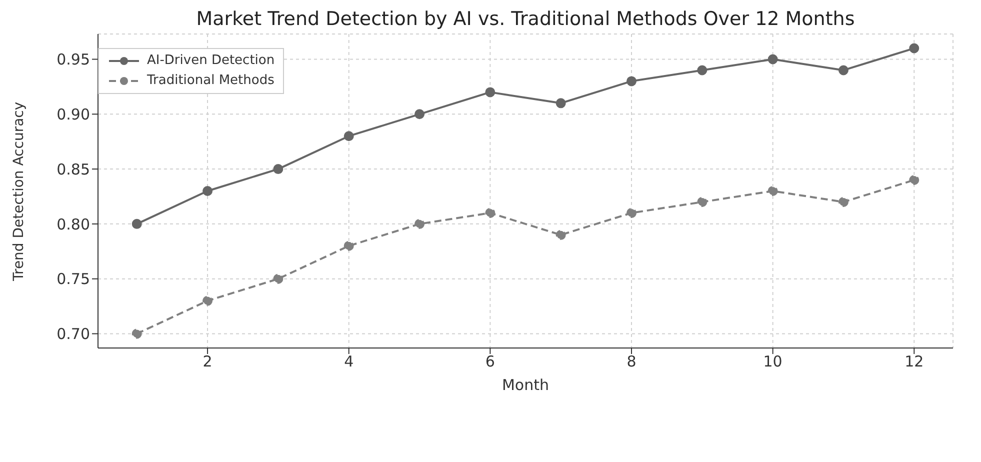 This screenshot has height=462, width=981. Describe the element at coordinates (772, 361) in the screenshot. I see `x-tick-label: 10` at that location.